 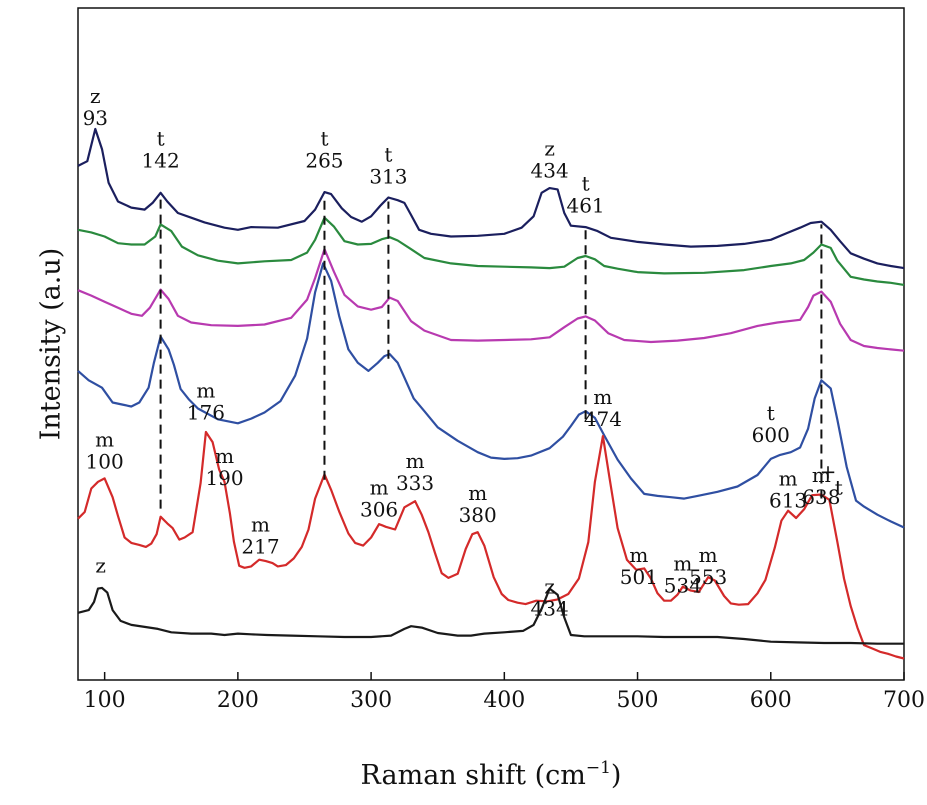 I want to click on extra-label-1: +, so click(x=828, y=471).